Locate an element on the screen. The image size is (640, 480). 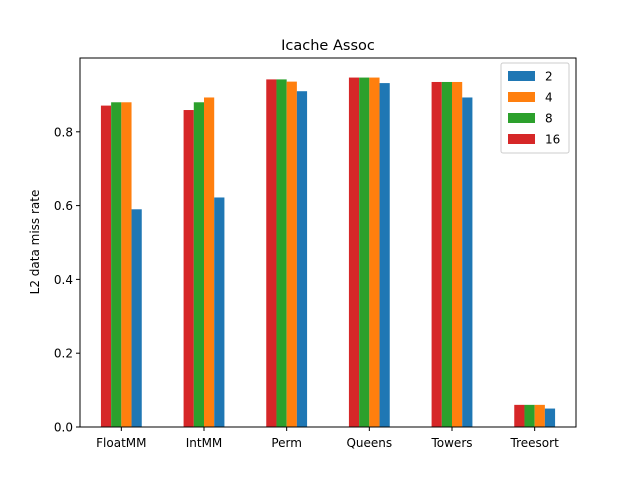
y-tick-label: 0.8 is located at coordinates (63, 132).